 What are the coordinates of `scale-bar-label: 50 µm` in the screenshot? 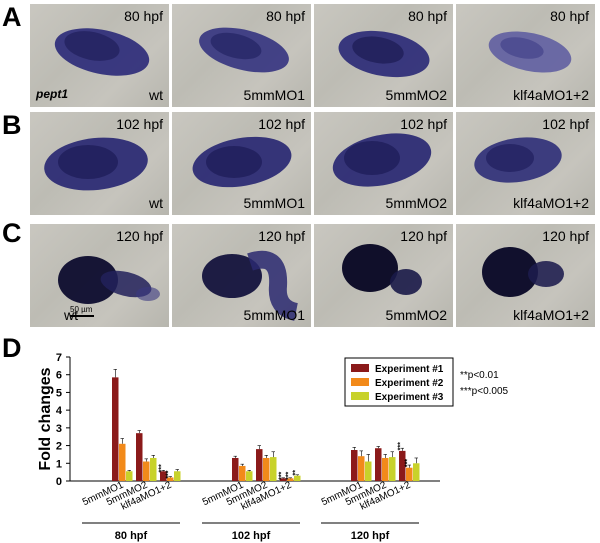 It's located at (81, 309).